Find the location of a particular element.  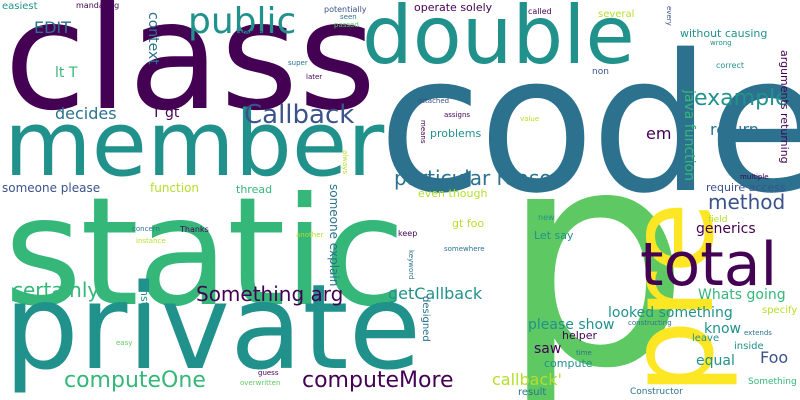

word-value: value is located at coordinates (530, 119).